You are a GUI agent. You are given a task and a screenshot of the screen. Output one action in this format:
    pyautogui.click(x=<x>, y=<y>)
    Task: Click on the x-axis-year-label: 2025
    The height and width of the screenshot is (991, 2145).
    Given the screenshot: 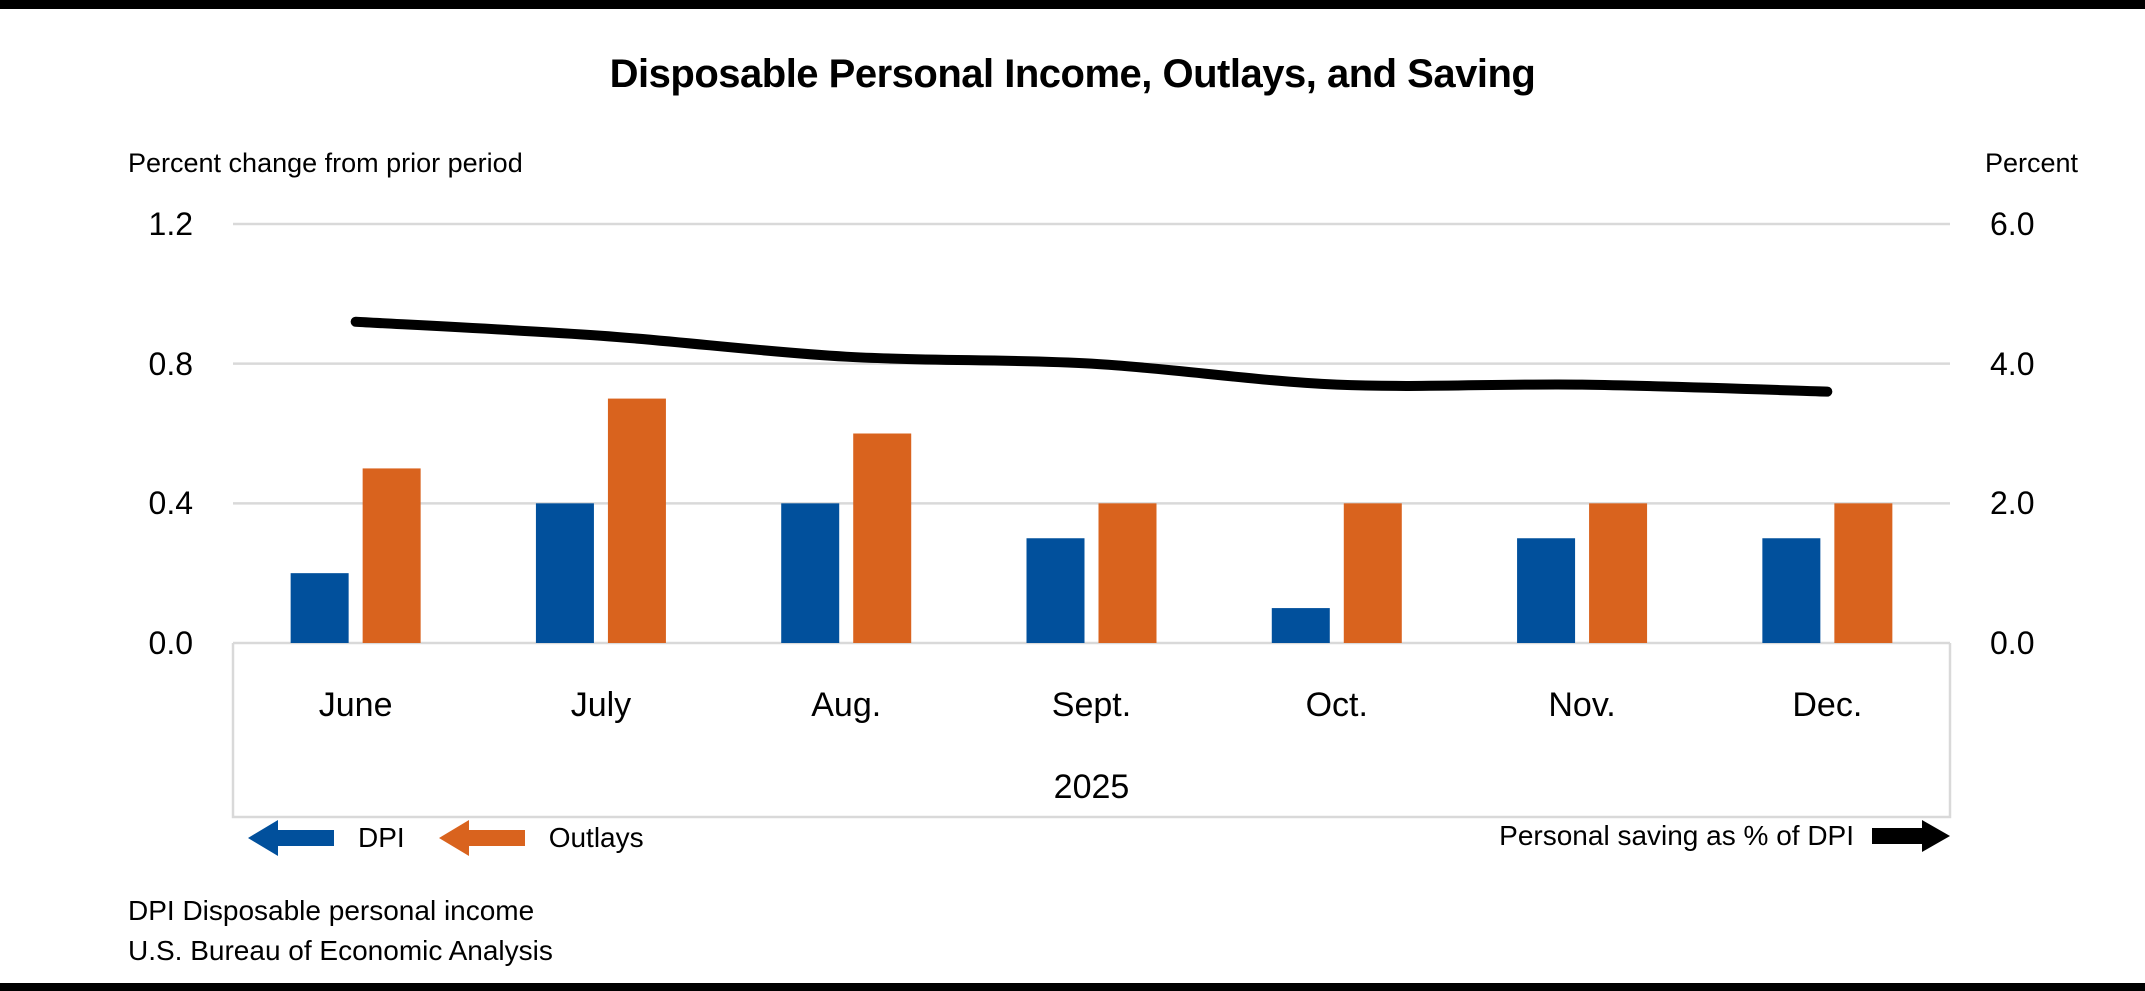 What is the action you would take?
    pyautogui.click(x=1091, y=787)
    